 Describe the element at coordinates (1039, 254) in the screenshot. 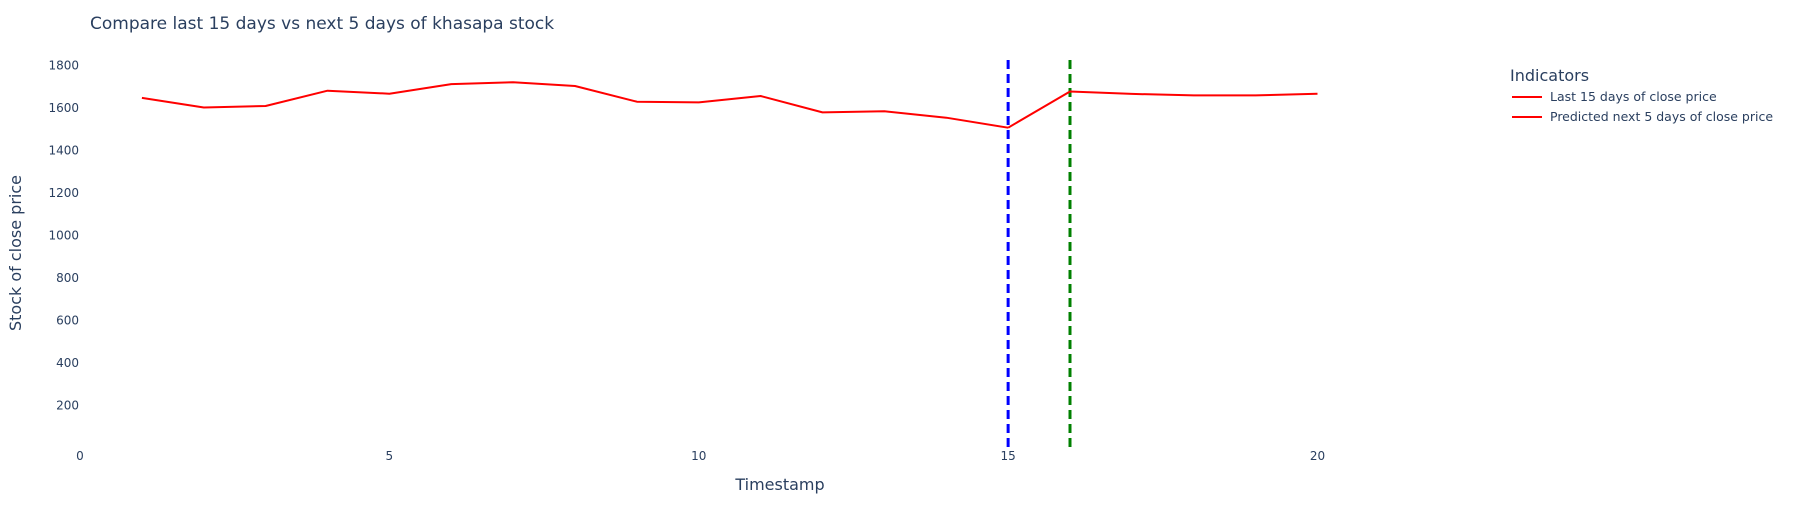

I see `vertical-markers` at that location.